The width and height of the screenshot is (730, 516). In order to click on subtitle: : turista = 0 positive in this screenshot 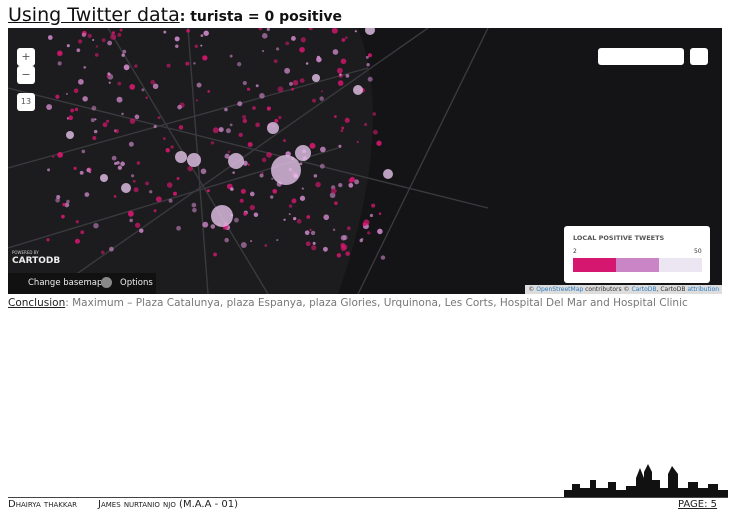, I will do `click(261, 17)`.